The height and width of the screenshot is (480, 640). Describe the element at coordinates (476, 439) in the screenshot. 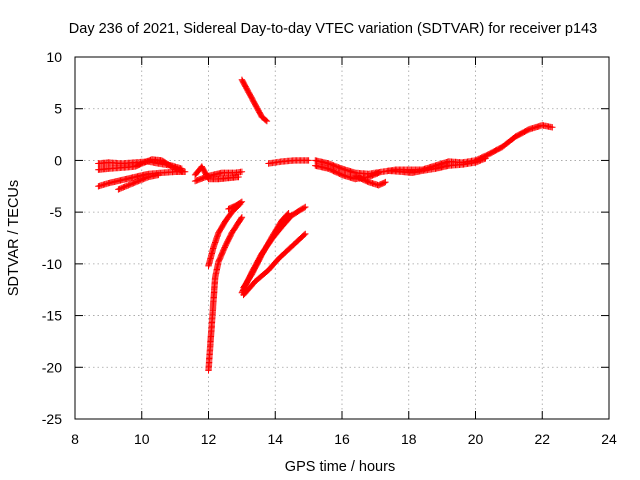

I see `x-tick-label: 20` at that location.